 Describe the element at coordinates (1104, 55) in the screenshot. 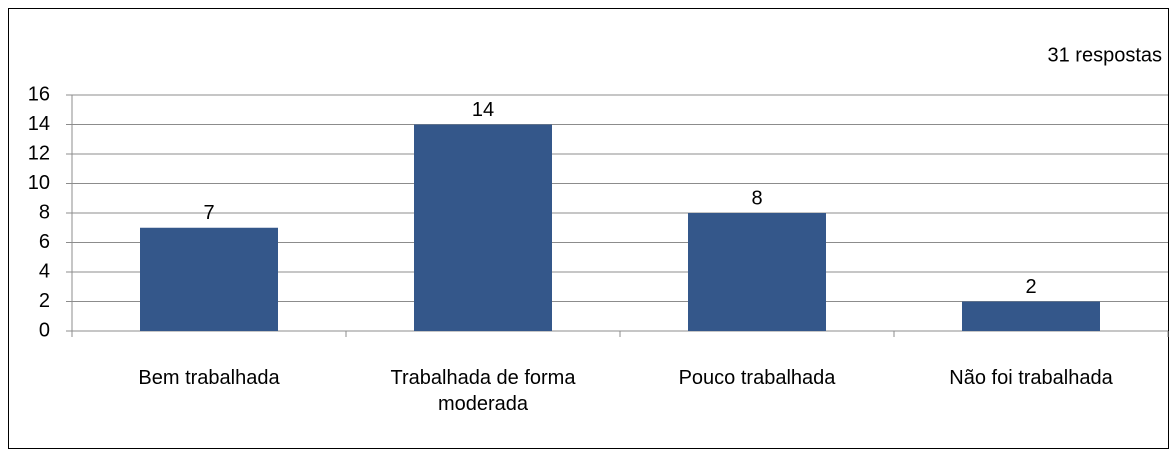

I see `annotation: 31 respostas` at that location.